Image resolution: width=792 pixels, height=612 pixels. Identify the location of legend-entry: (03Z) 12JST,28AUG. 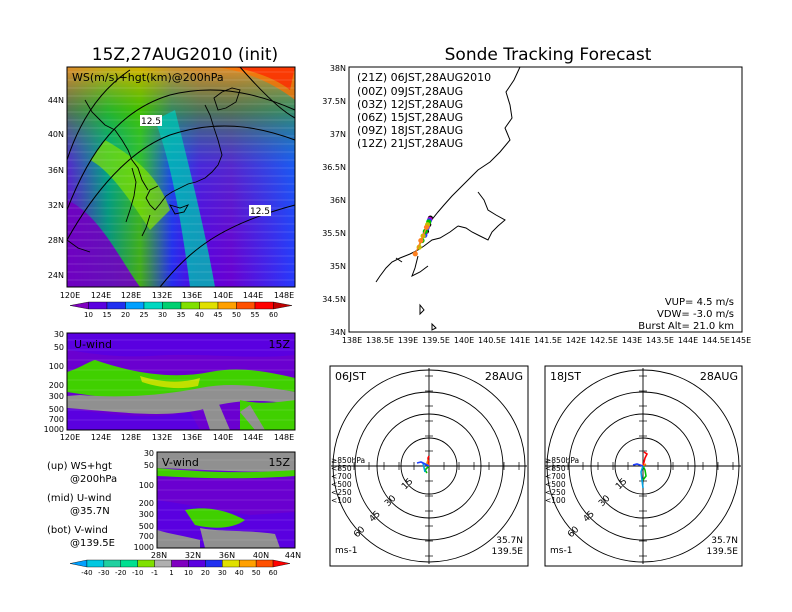
(410, 104).